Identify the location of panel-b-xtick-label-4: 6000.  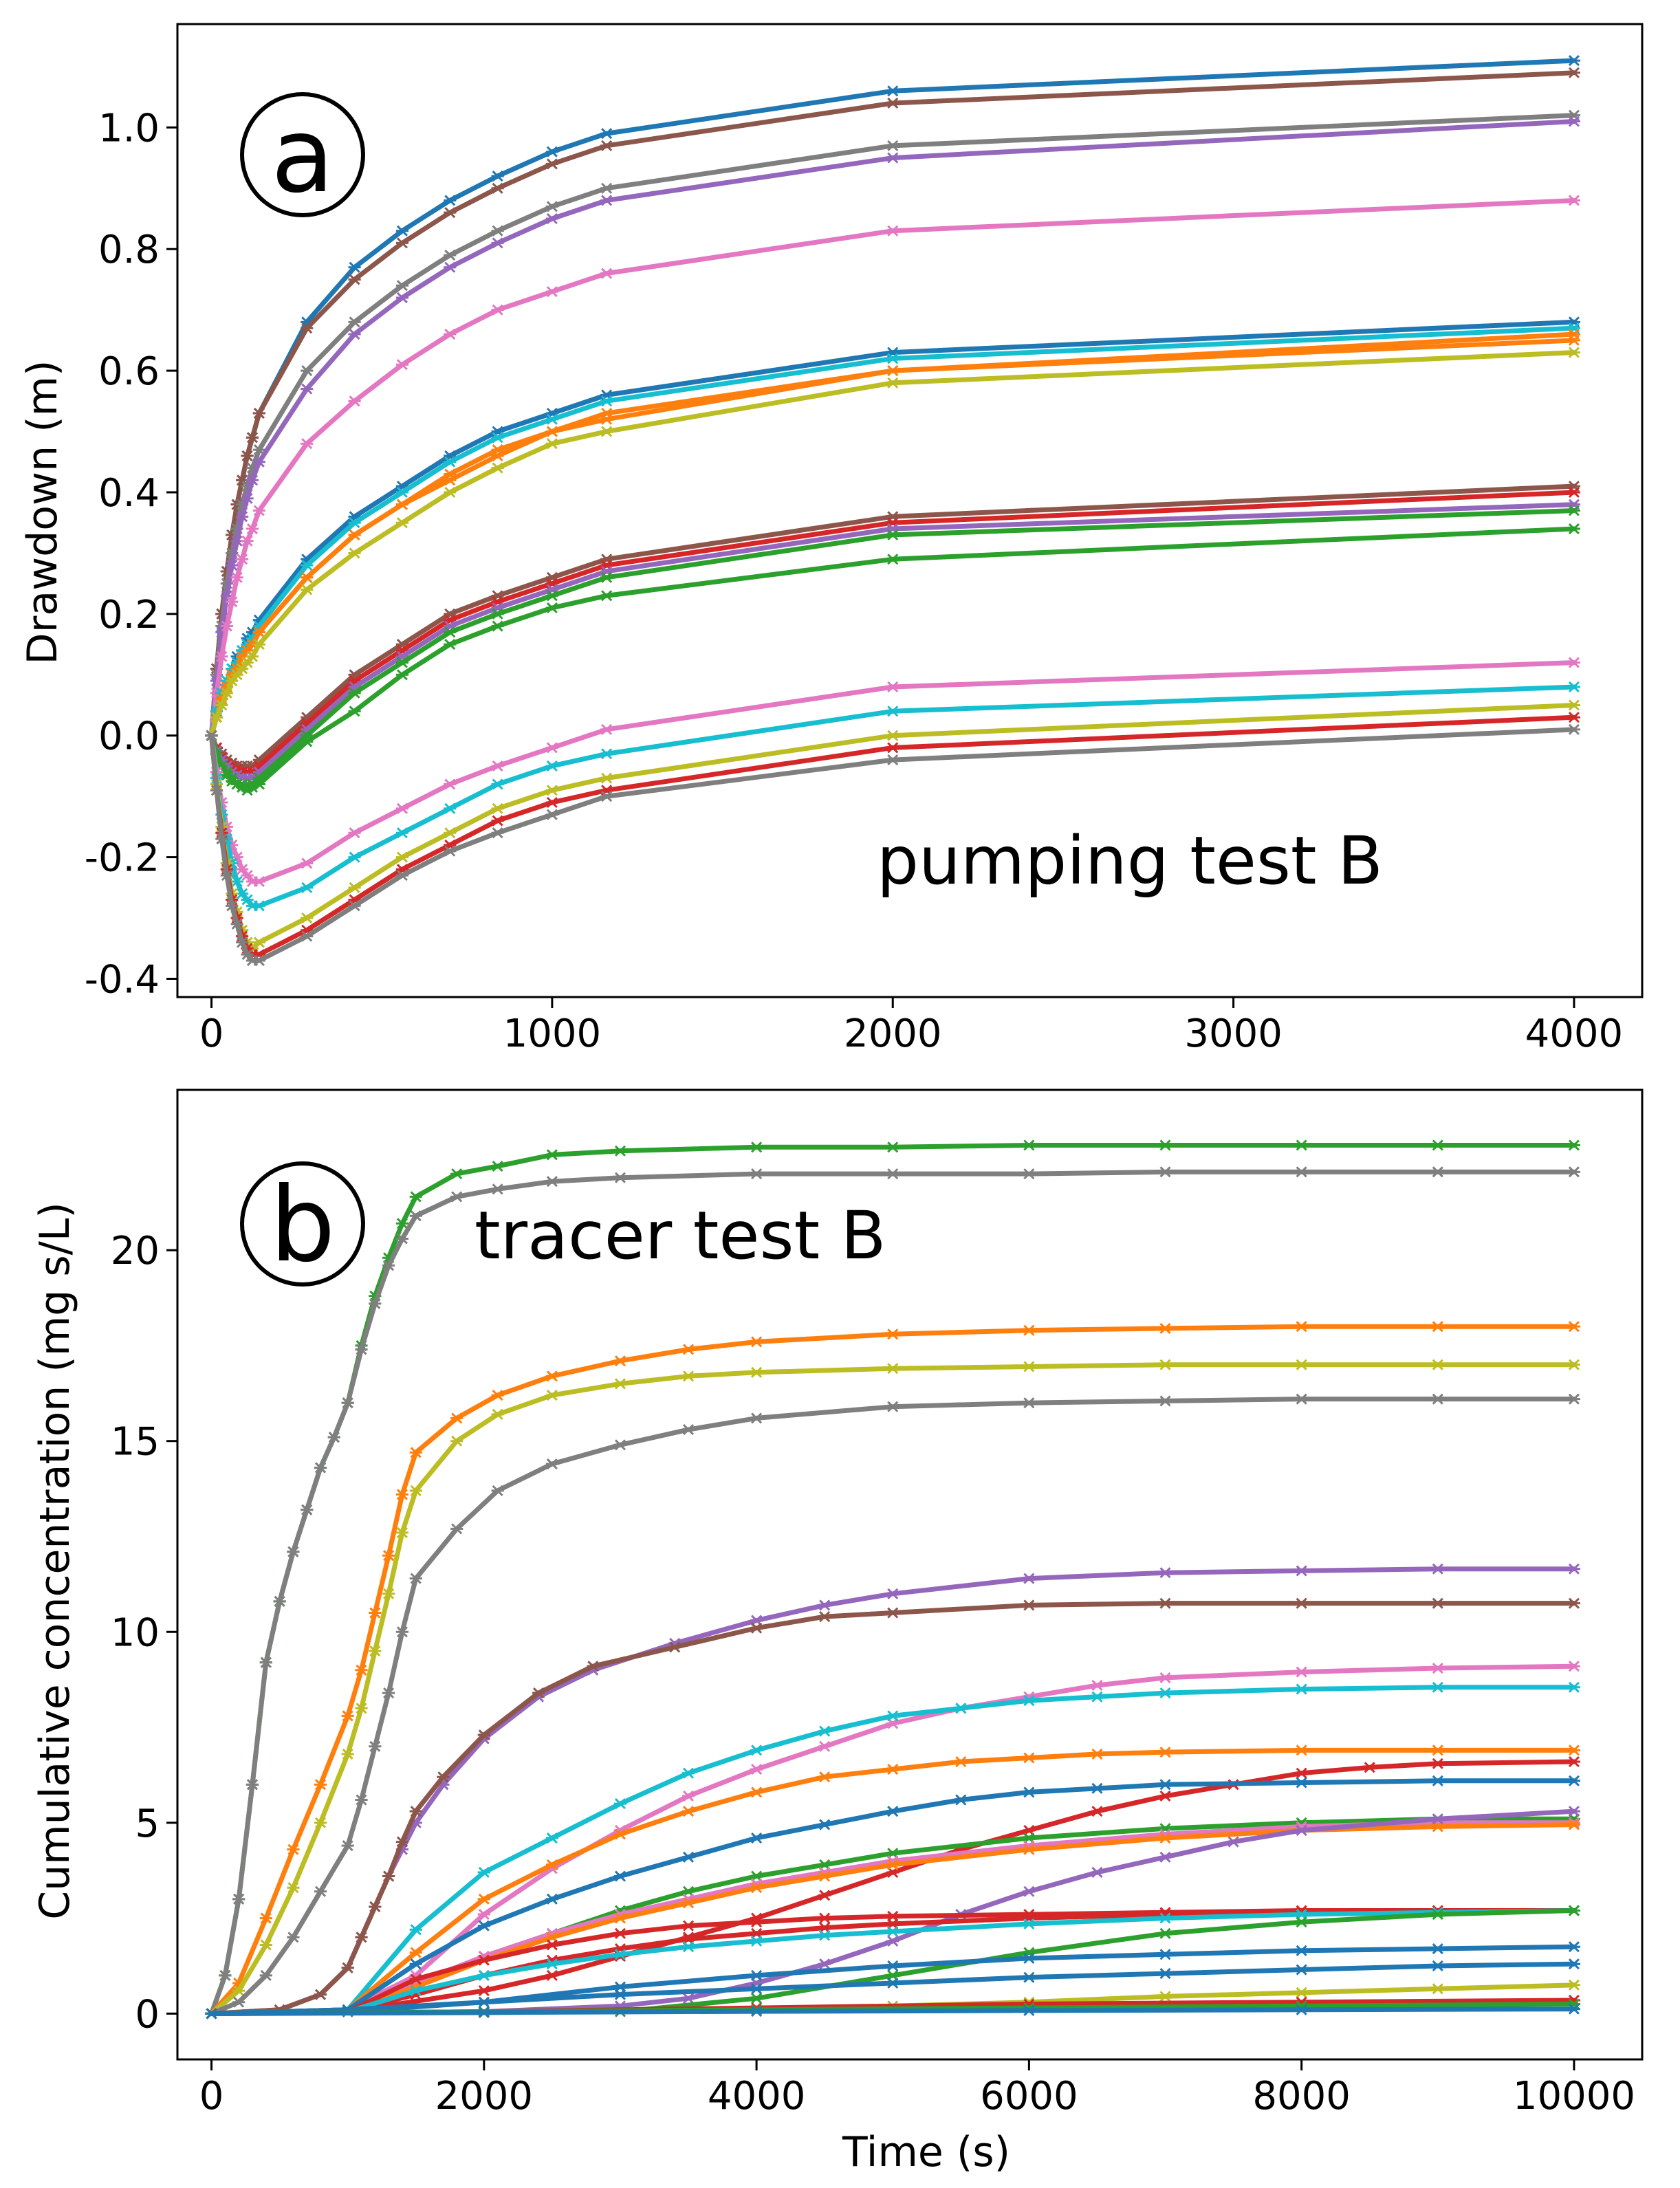
(1029, 2096).